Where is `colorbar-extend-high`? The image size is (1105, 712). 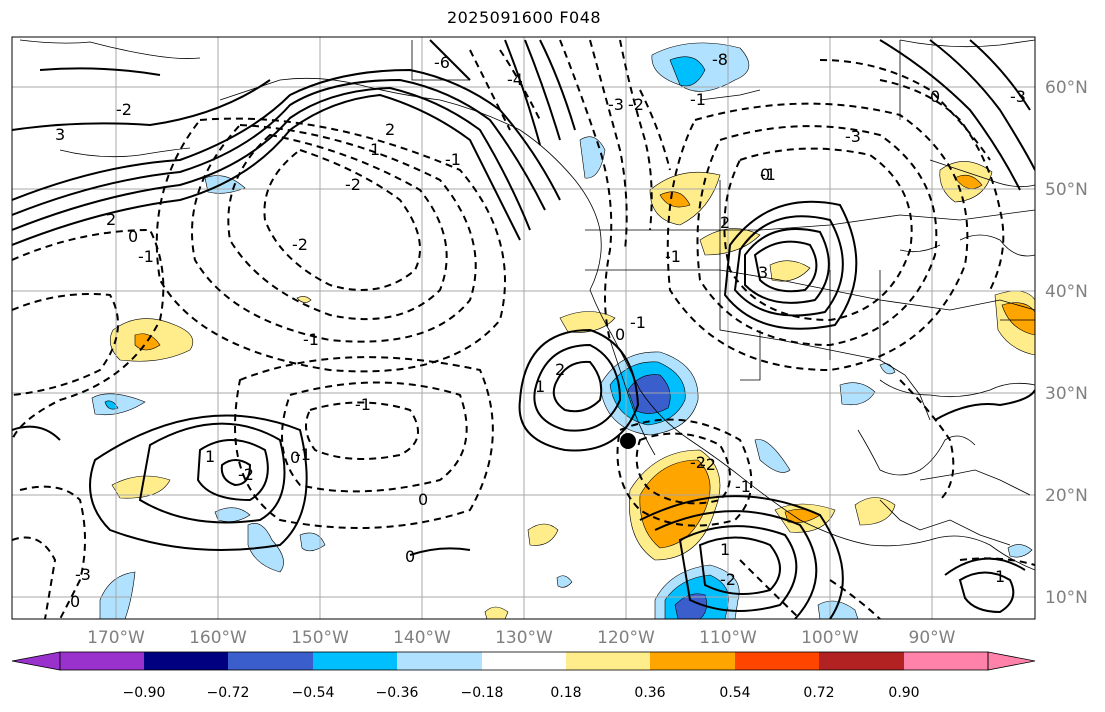 colorbar-extend-high is located at coordinates (1011, 661).